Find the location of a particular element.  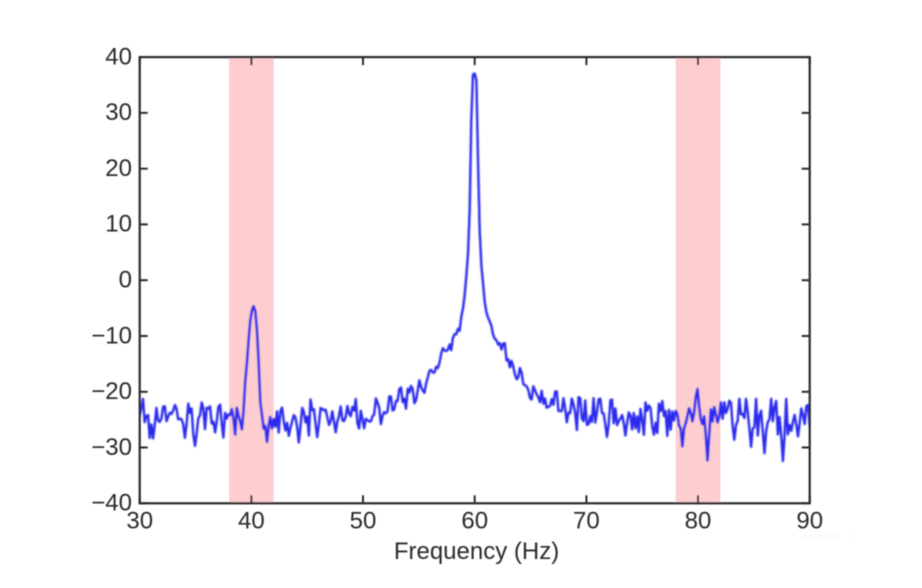

svg-text: −40 is located at coordinates (111, 503).